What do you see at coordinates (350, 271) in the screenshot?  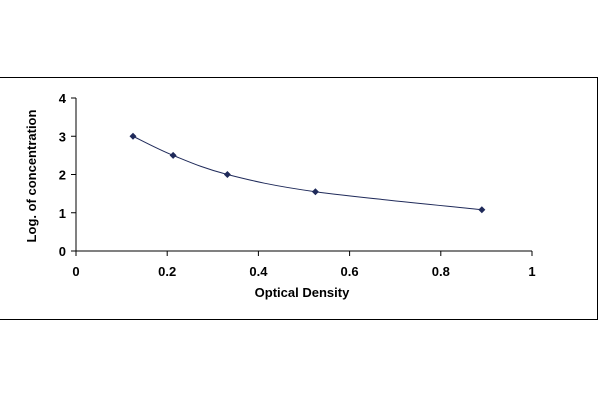 I see `x-tick-label: 0.6` at bounding box center [350, 271].